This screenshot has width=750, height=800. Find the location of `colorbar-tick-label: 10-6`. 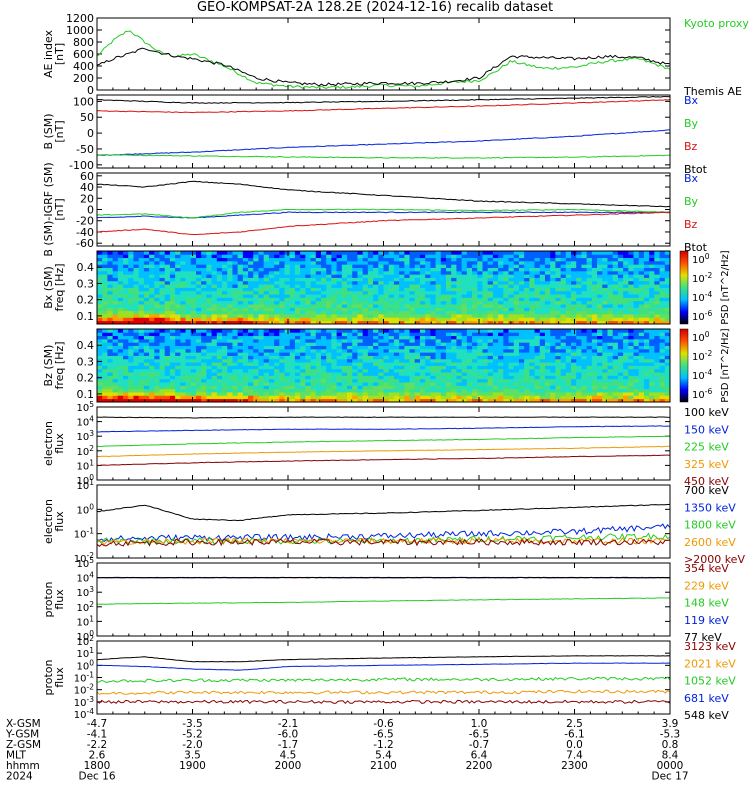

colorbar-tick-label: 10-6 is located at coordinates (702, 316).